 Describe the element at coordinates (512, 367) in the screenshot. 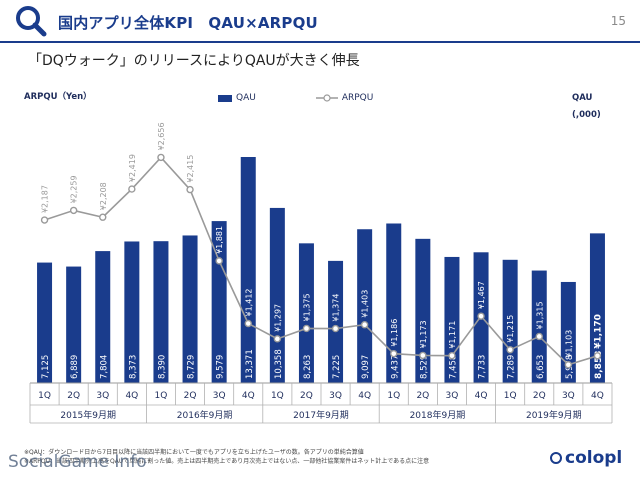

I see `qau-bar-label: 7,289` at that location.